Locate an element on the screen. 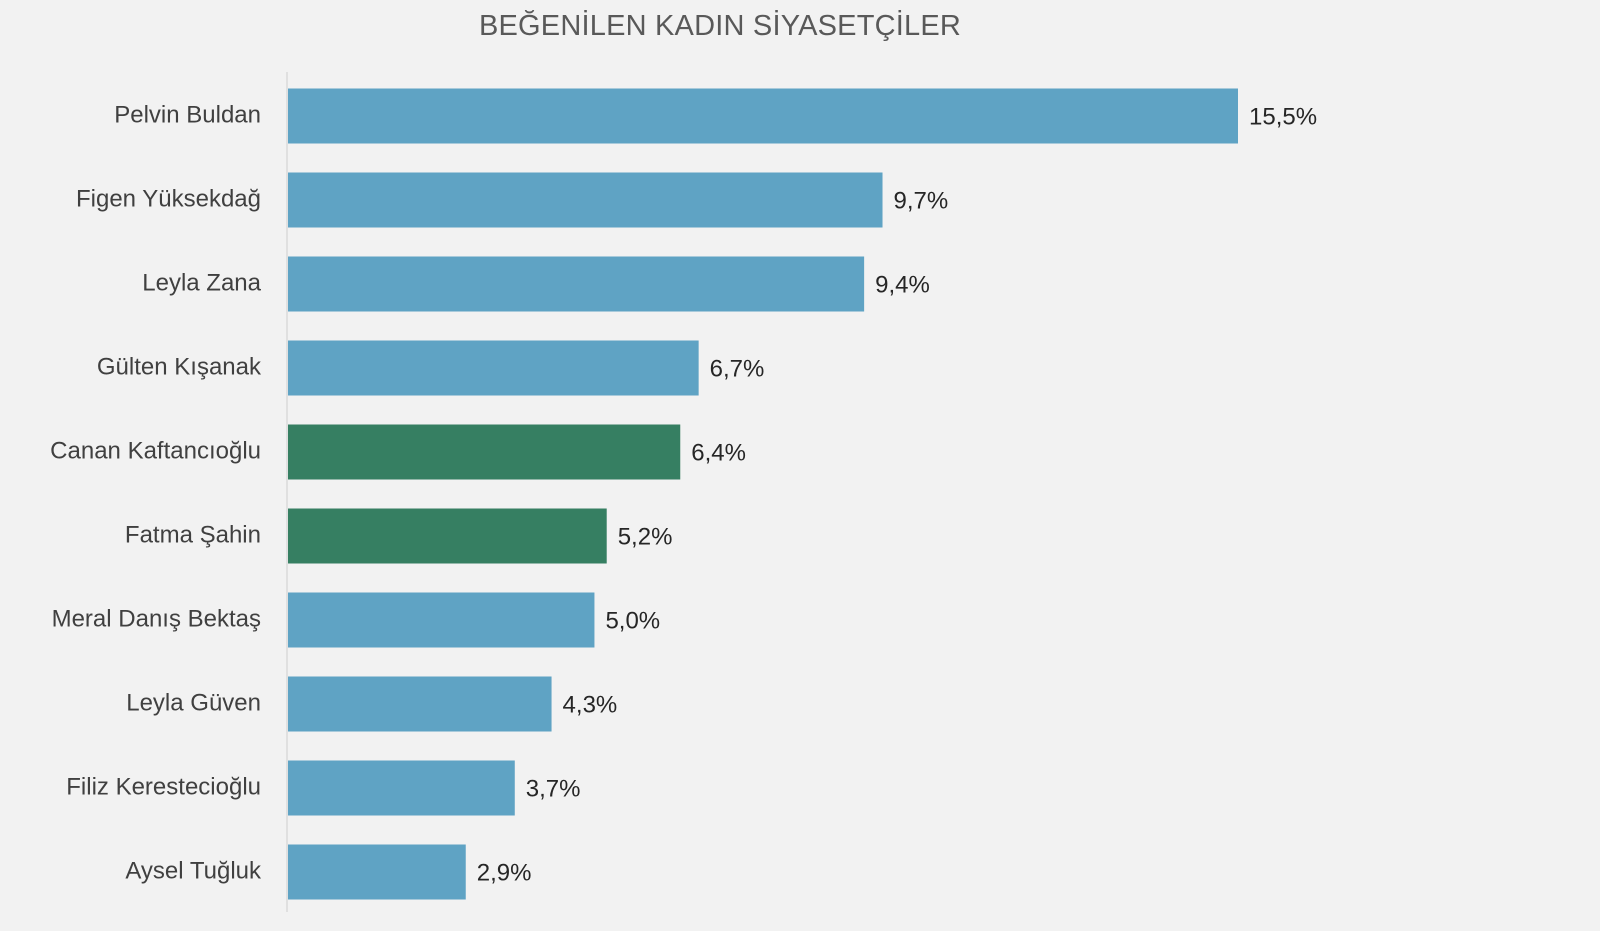  chart-title: BEĞENİLEN KADIN SİYASETÇİLER is located at coordinates (720, 26).